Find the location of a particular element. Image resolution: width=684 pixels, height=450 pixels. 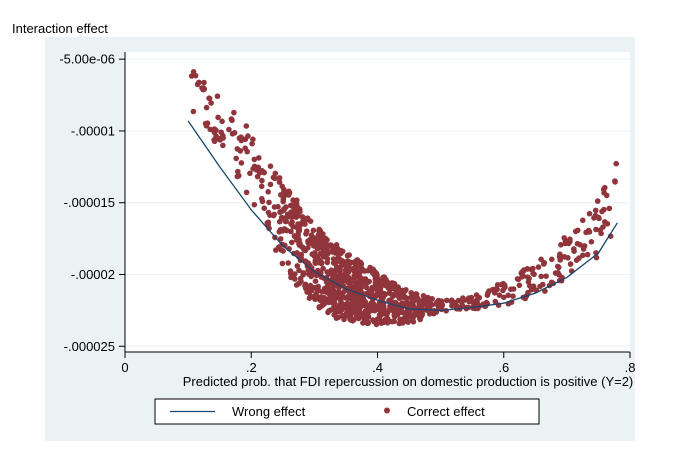

y-tick-label: -.00001 is located at coordinates (93, 130).